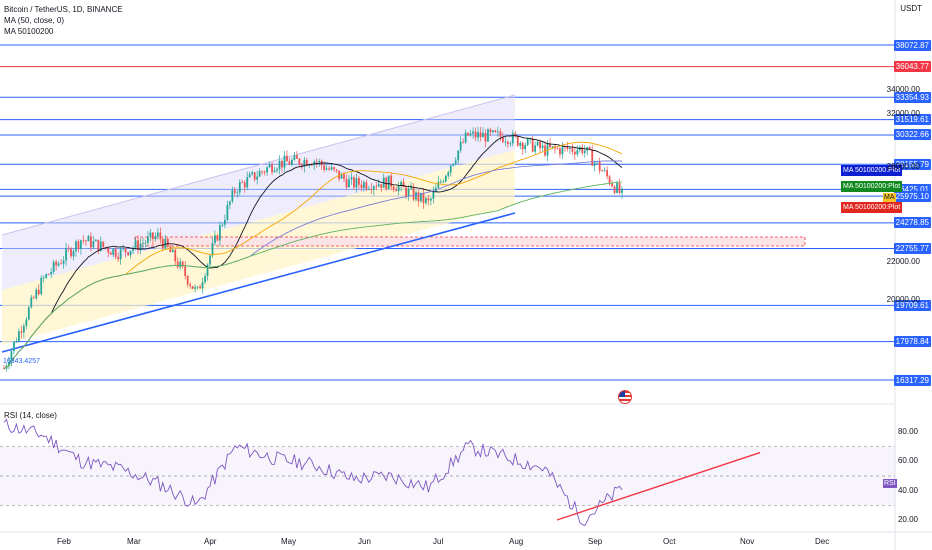 The height and width of the screenshot is (550, 932). Describe the element at coordinates (625, 397) in the screenshot. I see `us-flag-icon` at that location.